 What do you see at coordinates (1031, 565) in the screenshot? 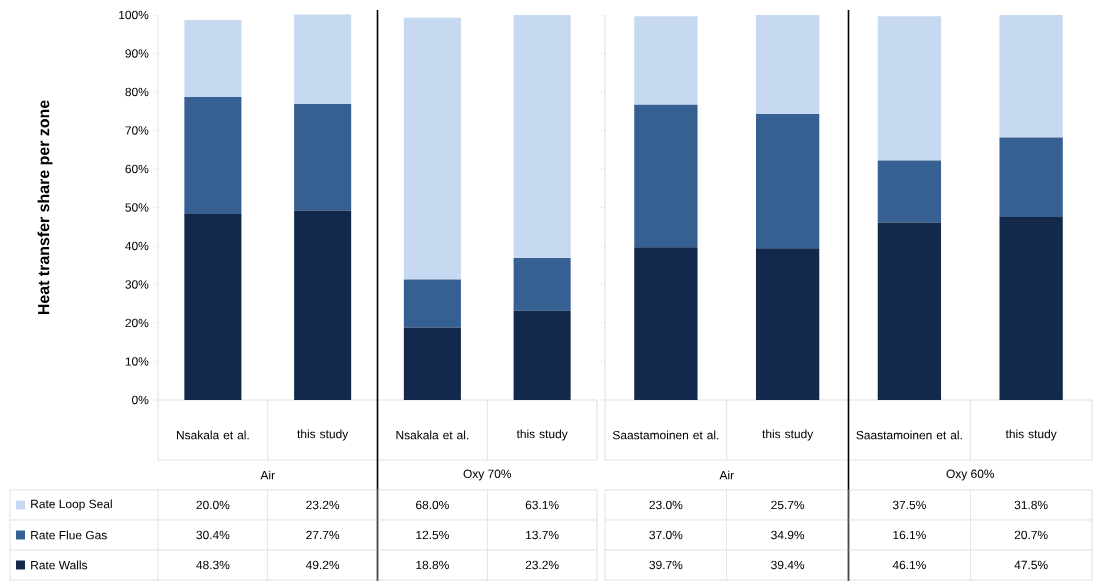
I see `data-label: 47.5%` at bounding box center [1031, 565].